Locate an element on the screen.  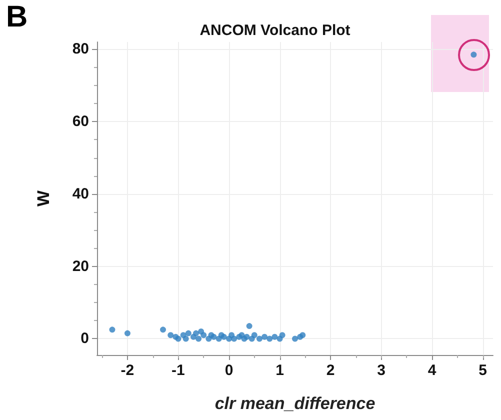
chart-title: ANCOM Volcano Plot is located at coordinates (275, 30).